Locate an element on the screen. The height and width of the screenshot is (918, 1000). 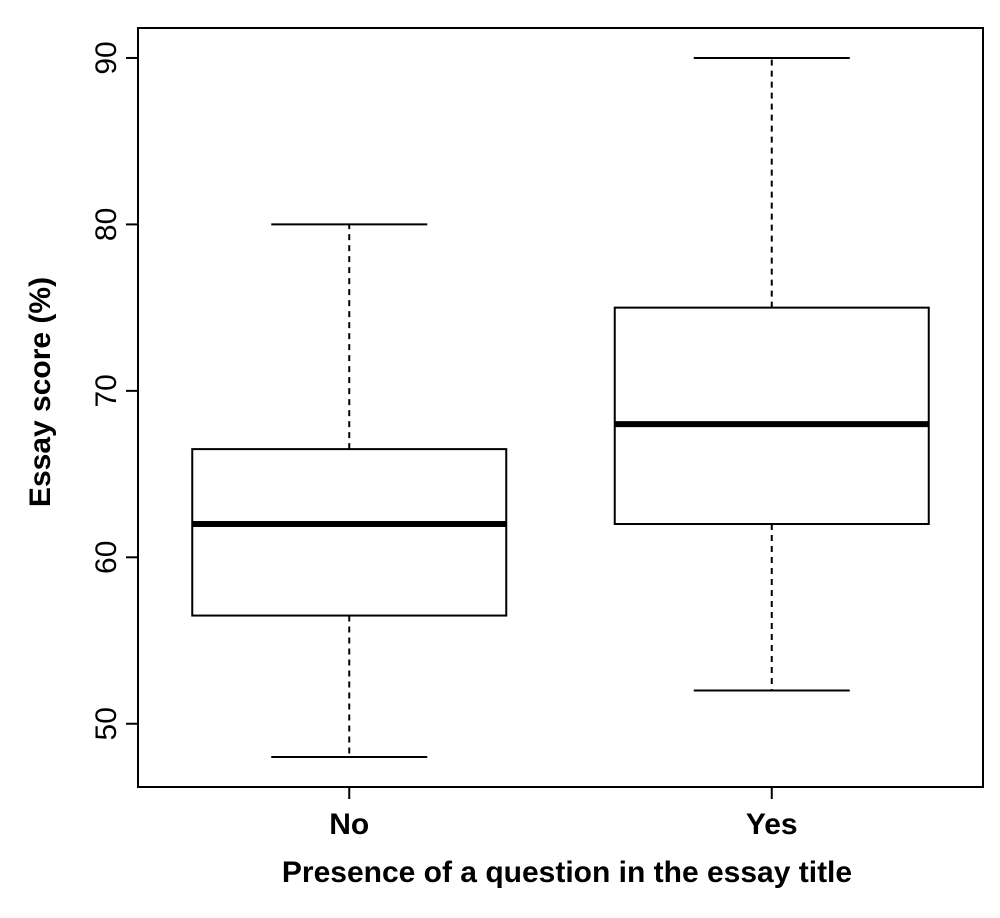
y-tick-label: 90 is located at coordinates (106, 57).